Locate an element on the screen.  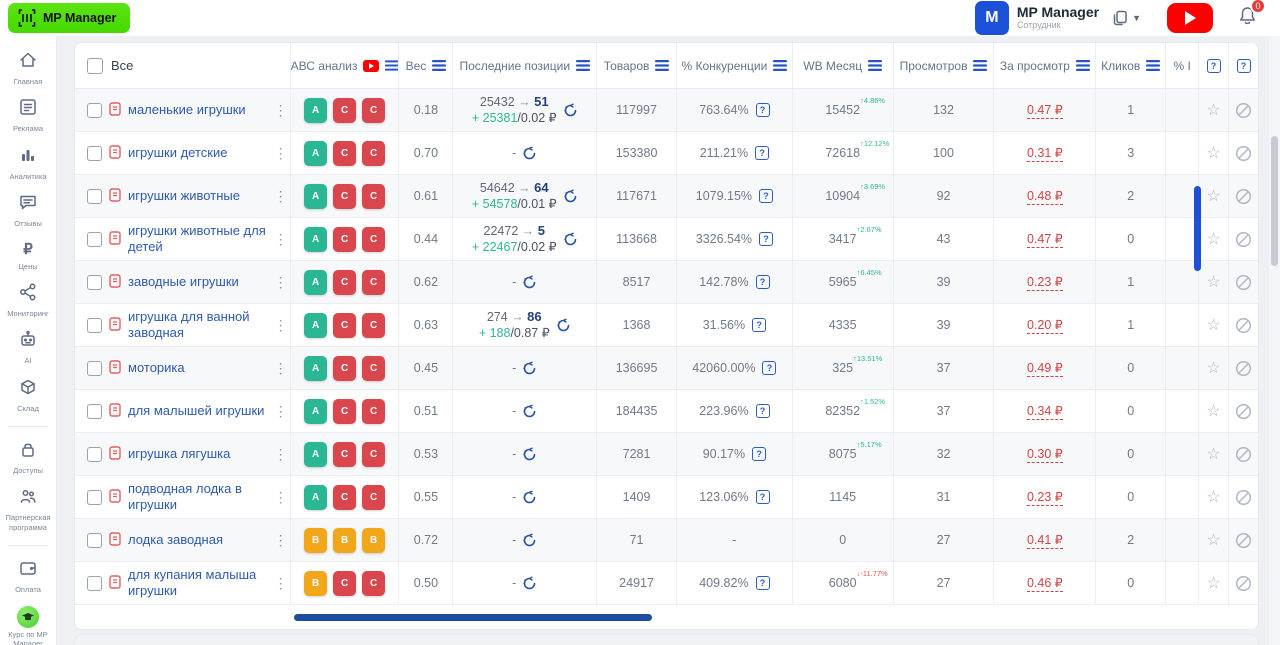
sidebar-item-ads: Реклама is located at coordinates (28, 115).